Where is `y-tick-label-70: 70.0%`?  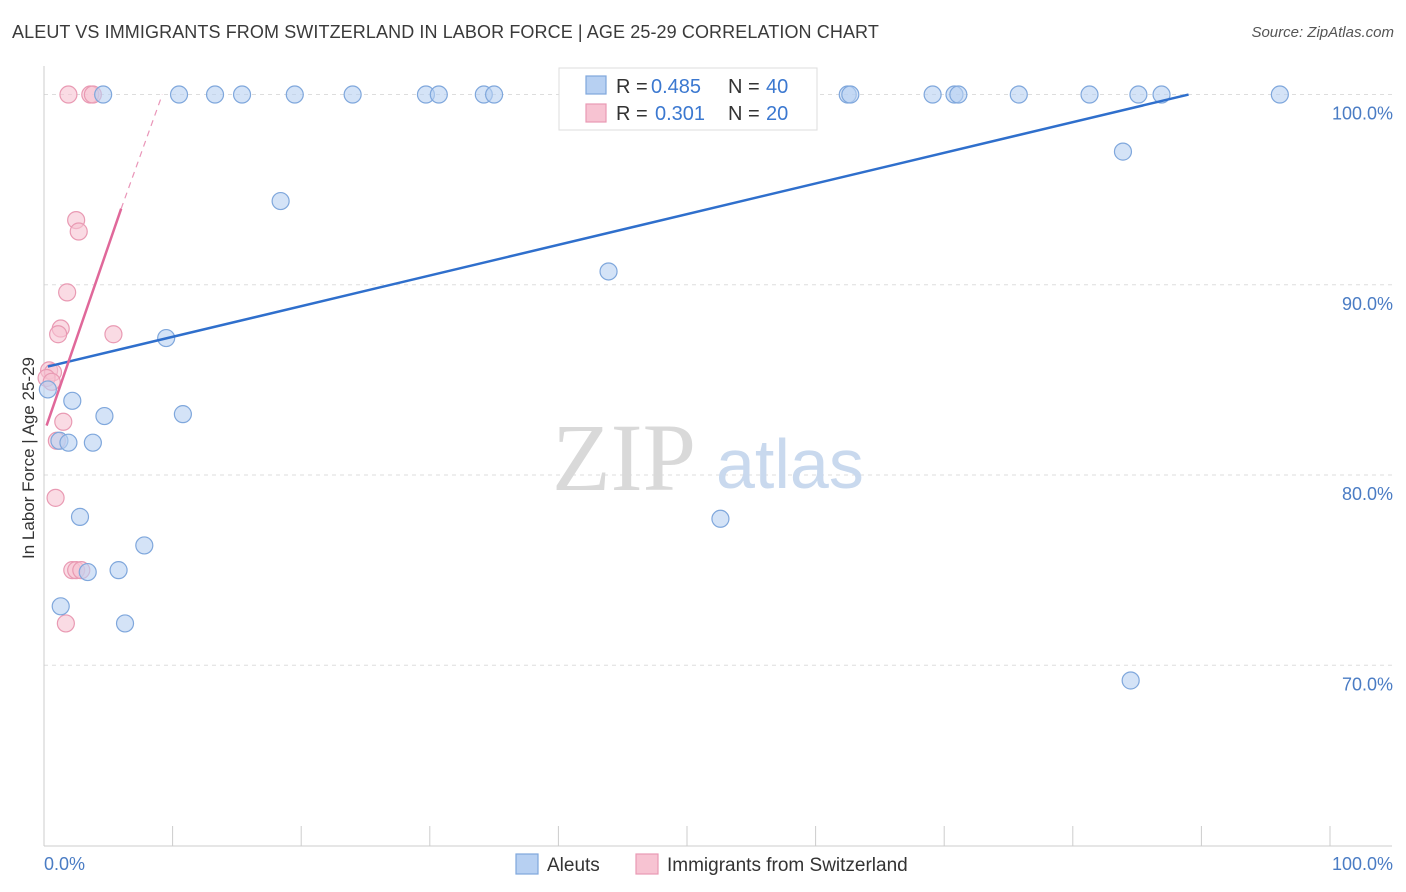 y-tick-label-70: 70.0% is located at coordinates (1367, 684).